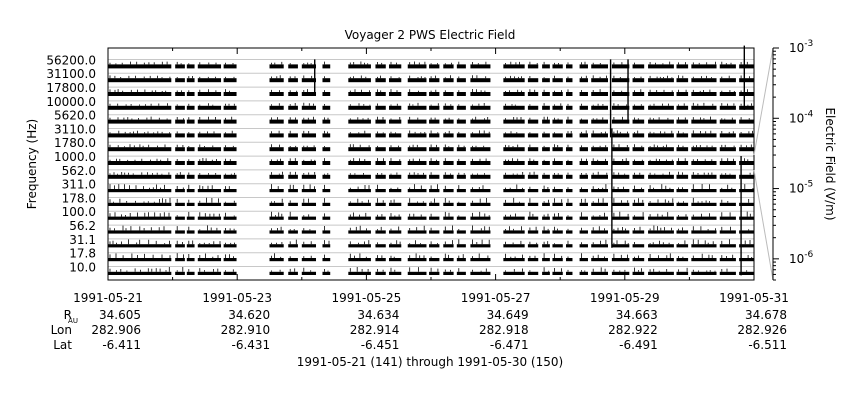 The image size is (860, 400). I want to click on y-tick-label: 311.0, so click(79, 185).